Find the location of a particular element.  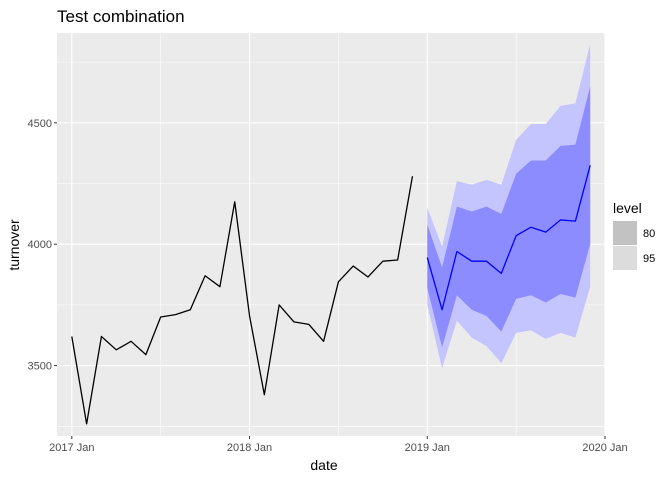

chart-title: Test combination is located at coordinates (121, 16).